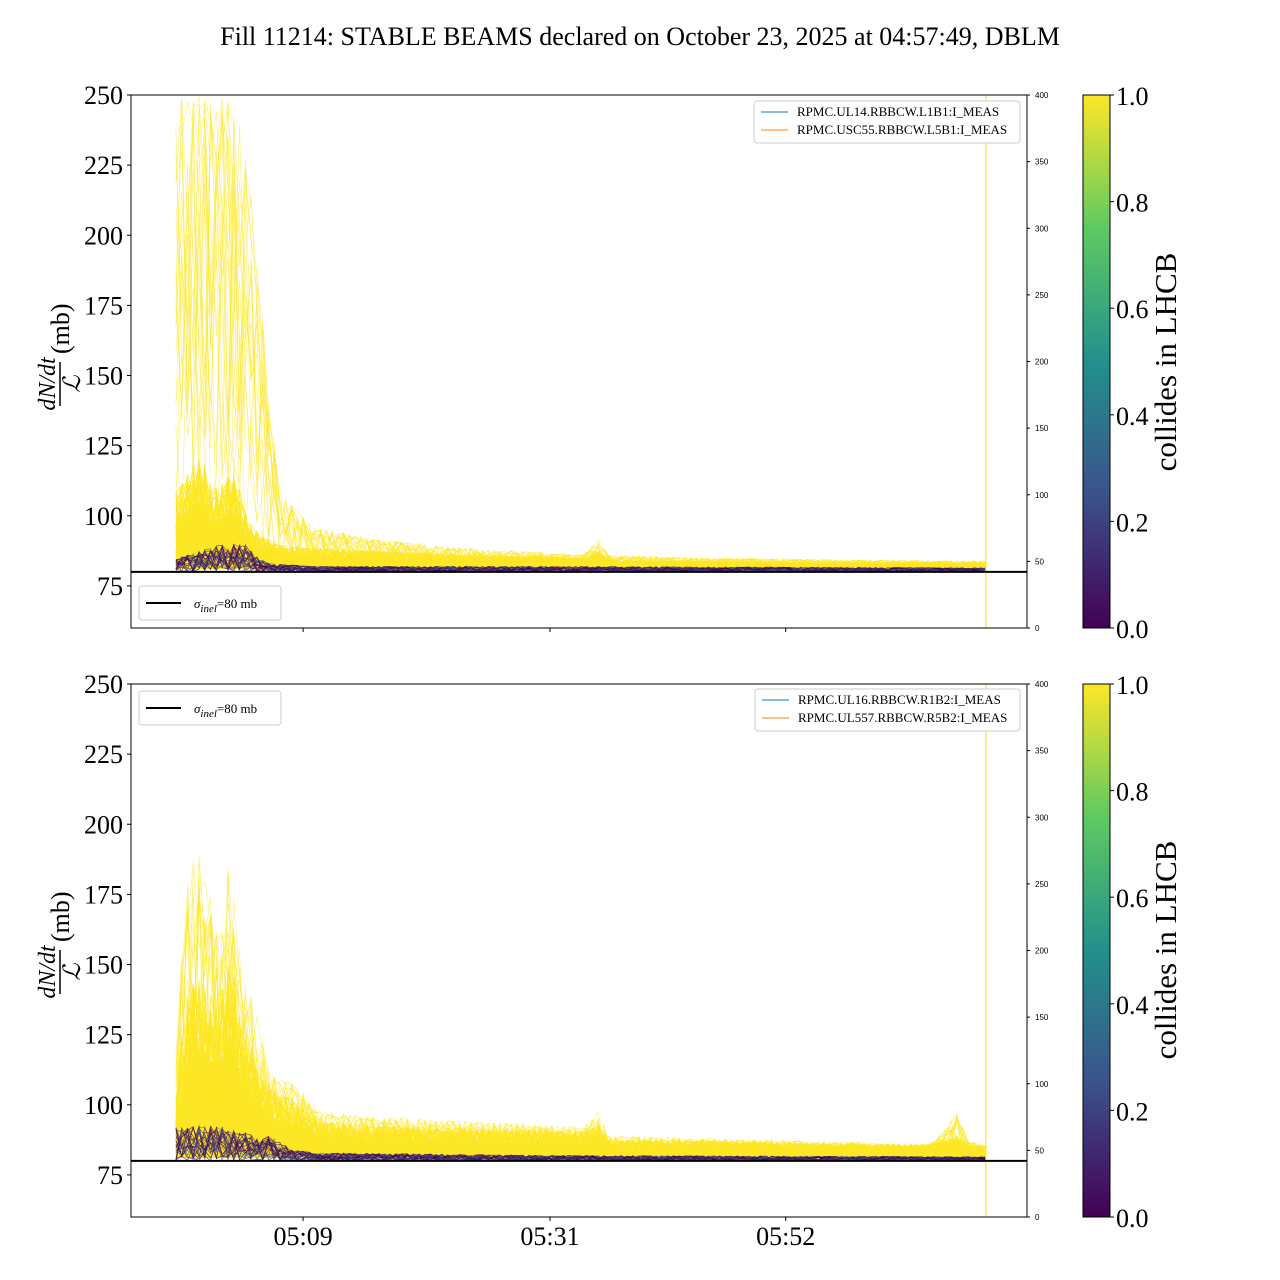 The width and height of the screenshot is (1280, 1280). I want to click on ylabel-numerator: dN/dt, so click(48, 383).